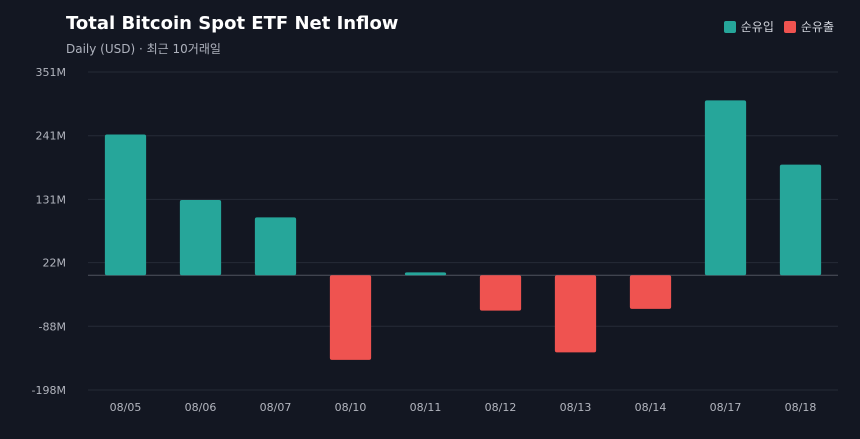 This screenshot has height=439, width=860. Describe the element at coordinates (817, 27) in the screenshot. I see `legend-label-outflow: 순유출` at that location.